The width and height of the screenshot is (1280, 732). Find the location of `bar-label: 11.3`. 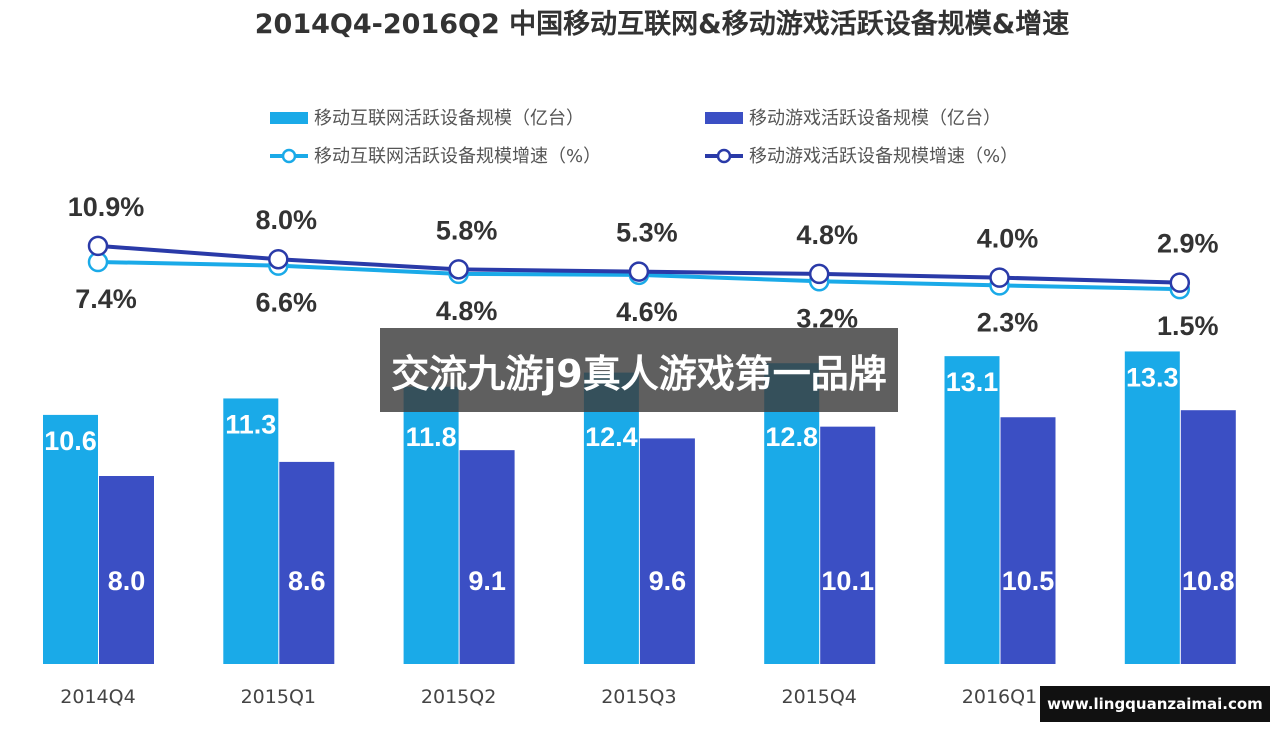

bar-label: 11.3 is located at coordinates (250, 424).